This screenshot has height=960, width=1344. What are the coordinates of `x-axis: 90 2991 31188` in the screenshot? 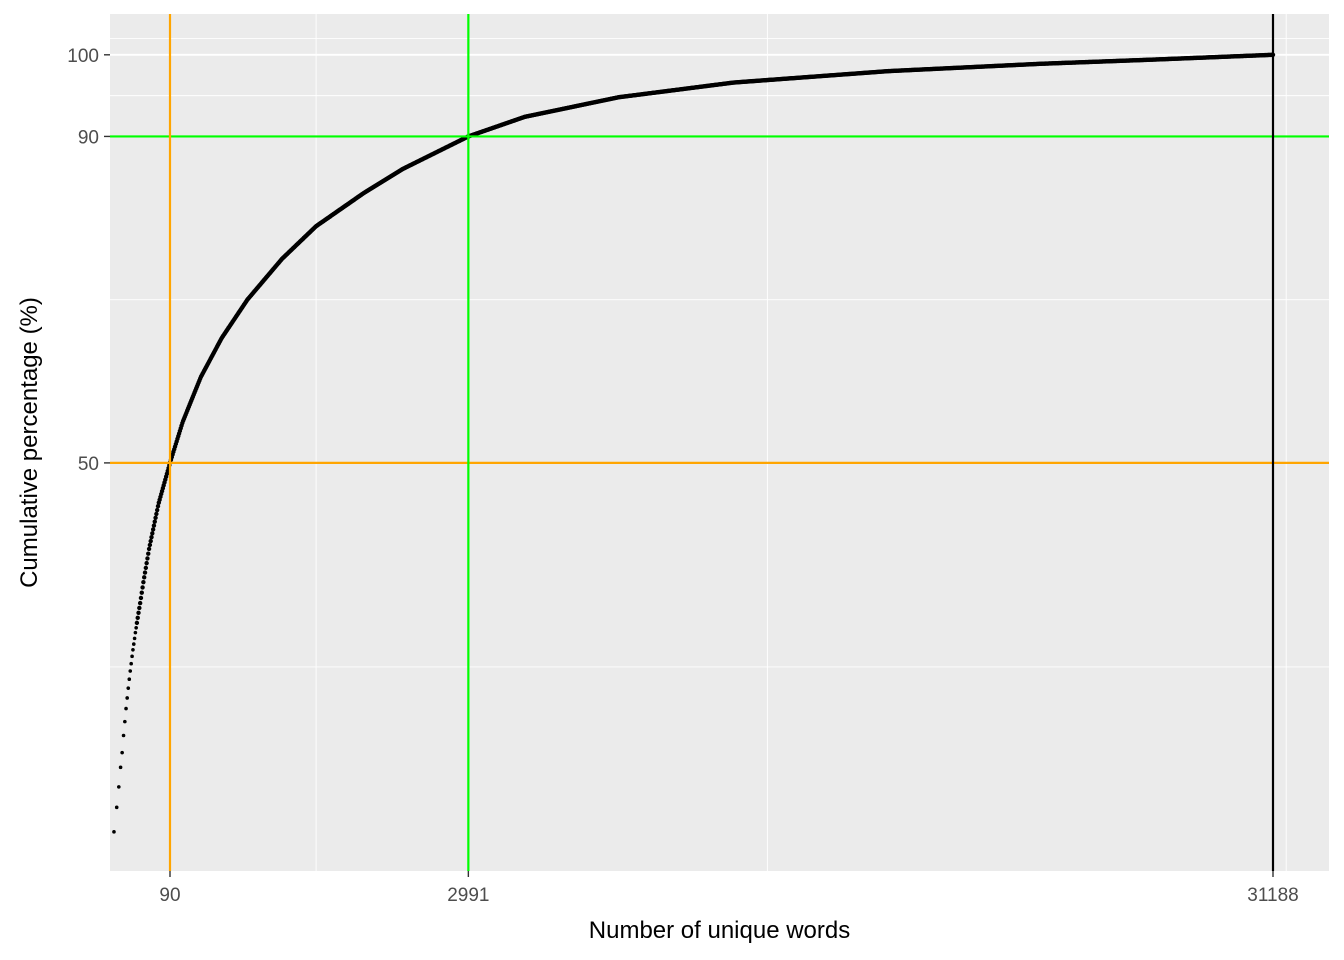 It's located at (729, 888).